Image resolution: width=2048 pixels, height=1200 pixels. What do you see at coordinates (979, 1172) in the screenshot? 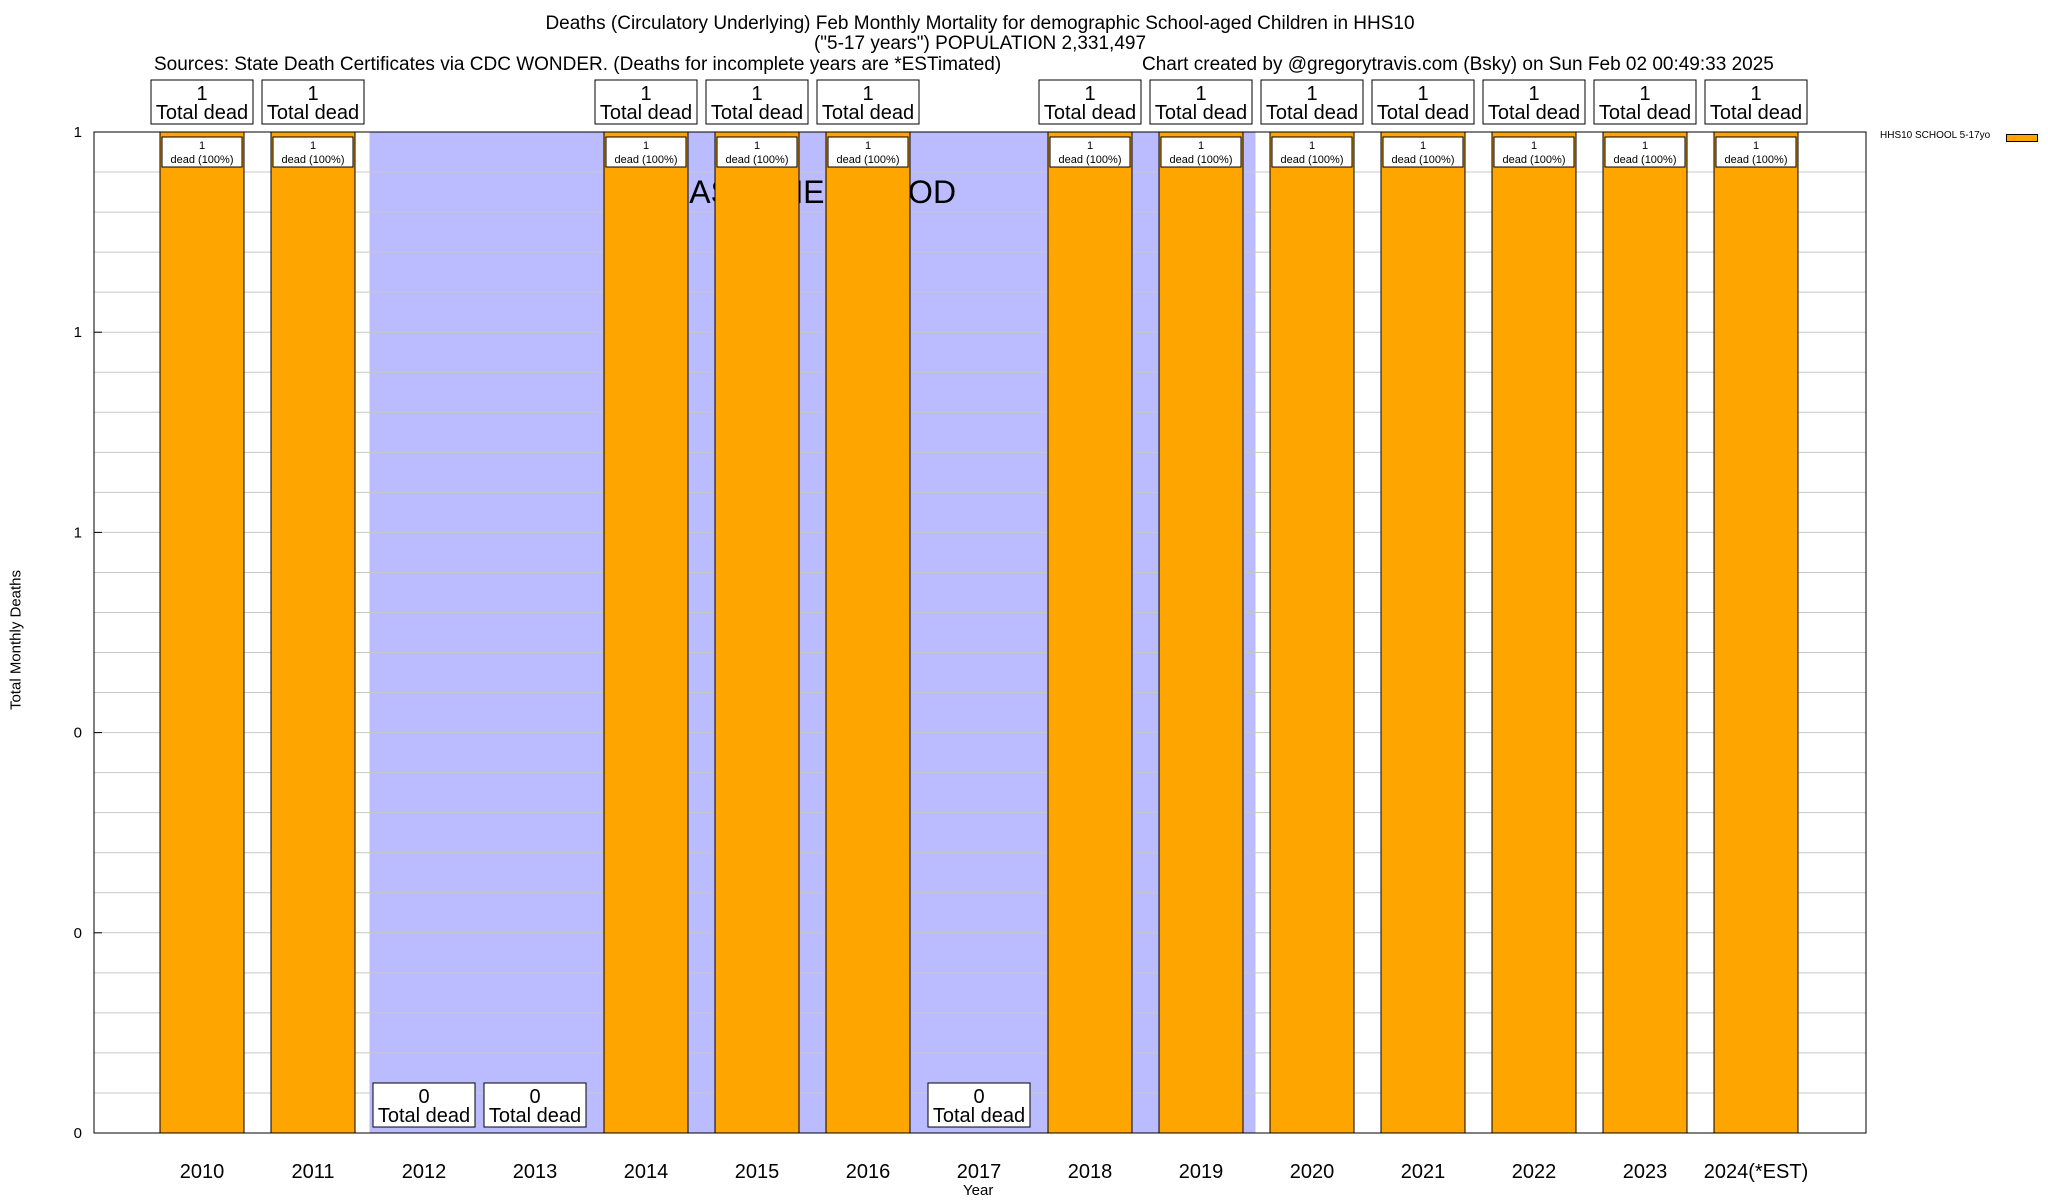
I see `x-tick-label: 2017` at bounding box center [979, 1172].